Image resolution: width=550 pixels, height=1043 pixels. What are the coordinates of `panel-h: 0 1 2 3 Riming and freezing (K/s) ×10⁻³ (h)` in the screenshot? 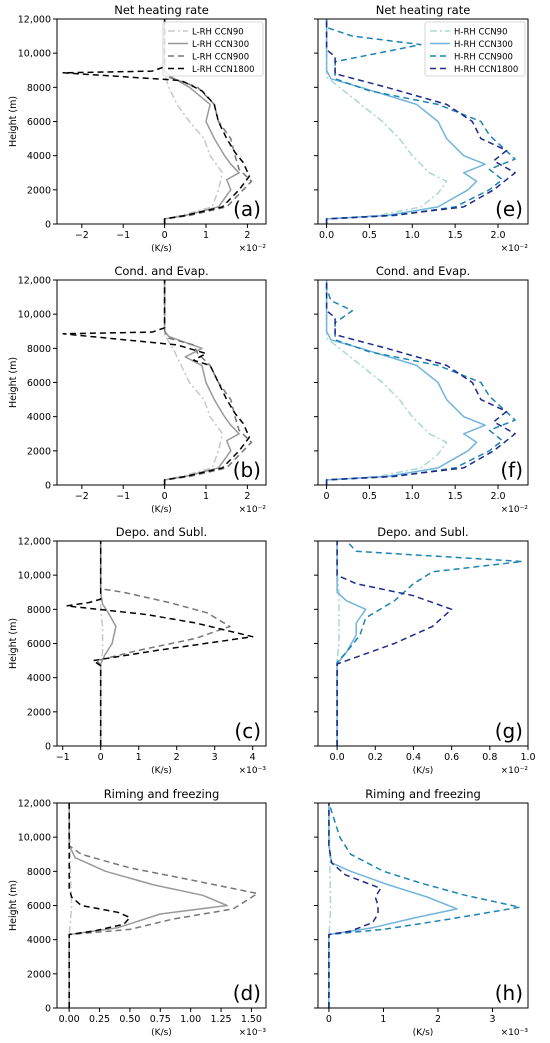 It's located at (421, 912).